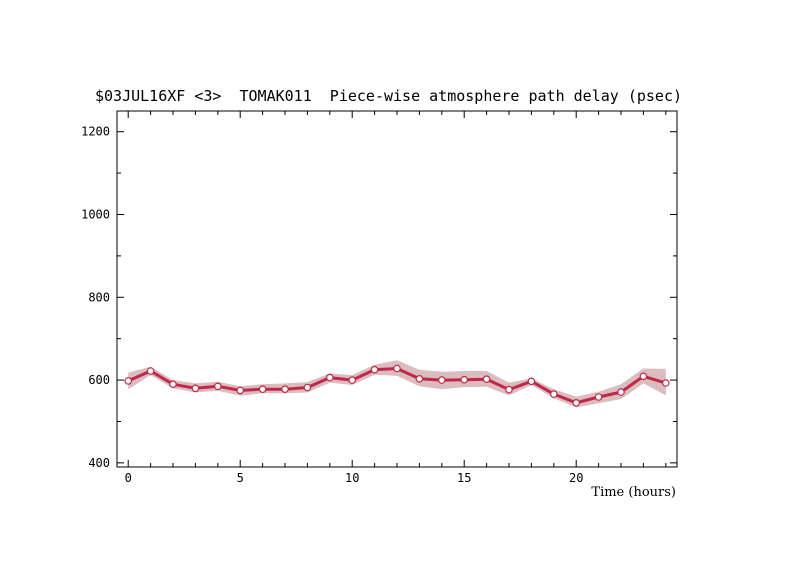 This screenshot has height=577, width=794. I want to click on x-tick-label: 5, so click(240, 478).